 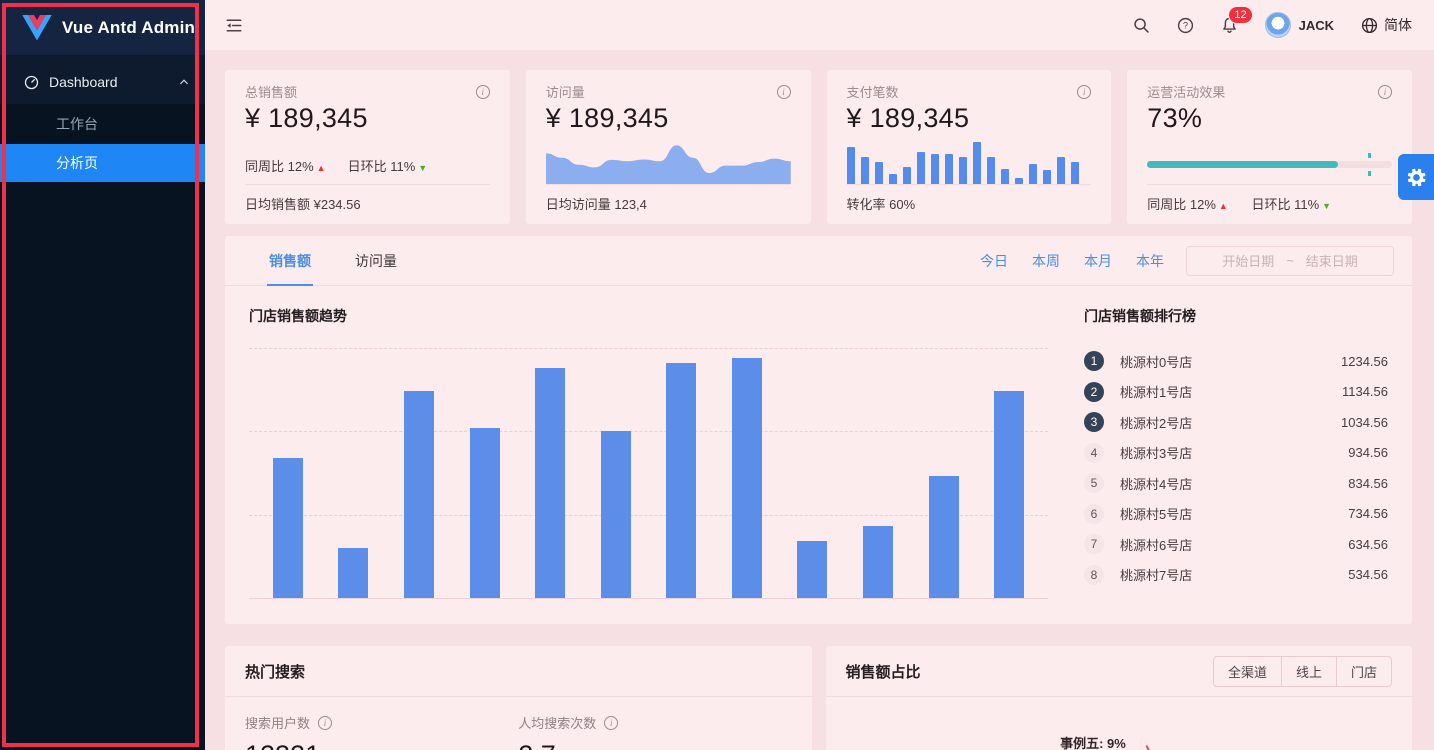 What do you see at coordinates (1247, 671) in the screenshot?
I see `channel-all-button: 全渠道` at bounding box center [1247, 671].